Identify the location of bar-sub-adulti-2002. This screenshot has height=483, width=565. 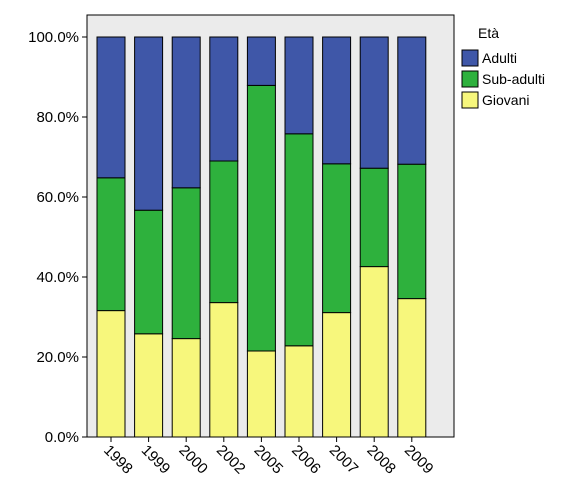
(224, 232).